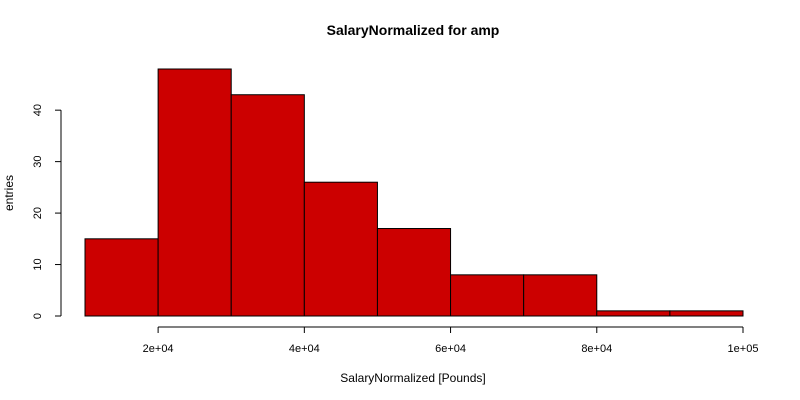 The image size is (800, 400). Describe the element at coordinates (451, 340) in the screenshot. I see `x-axis: 2e+04 4e+04 6e+04 8e+04 1e+05` at that location.